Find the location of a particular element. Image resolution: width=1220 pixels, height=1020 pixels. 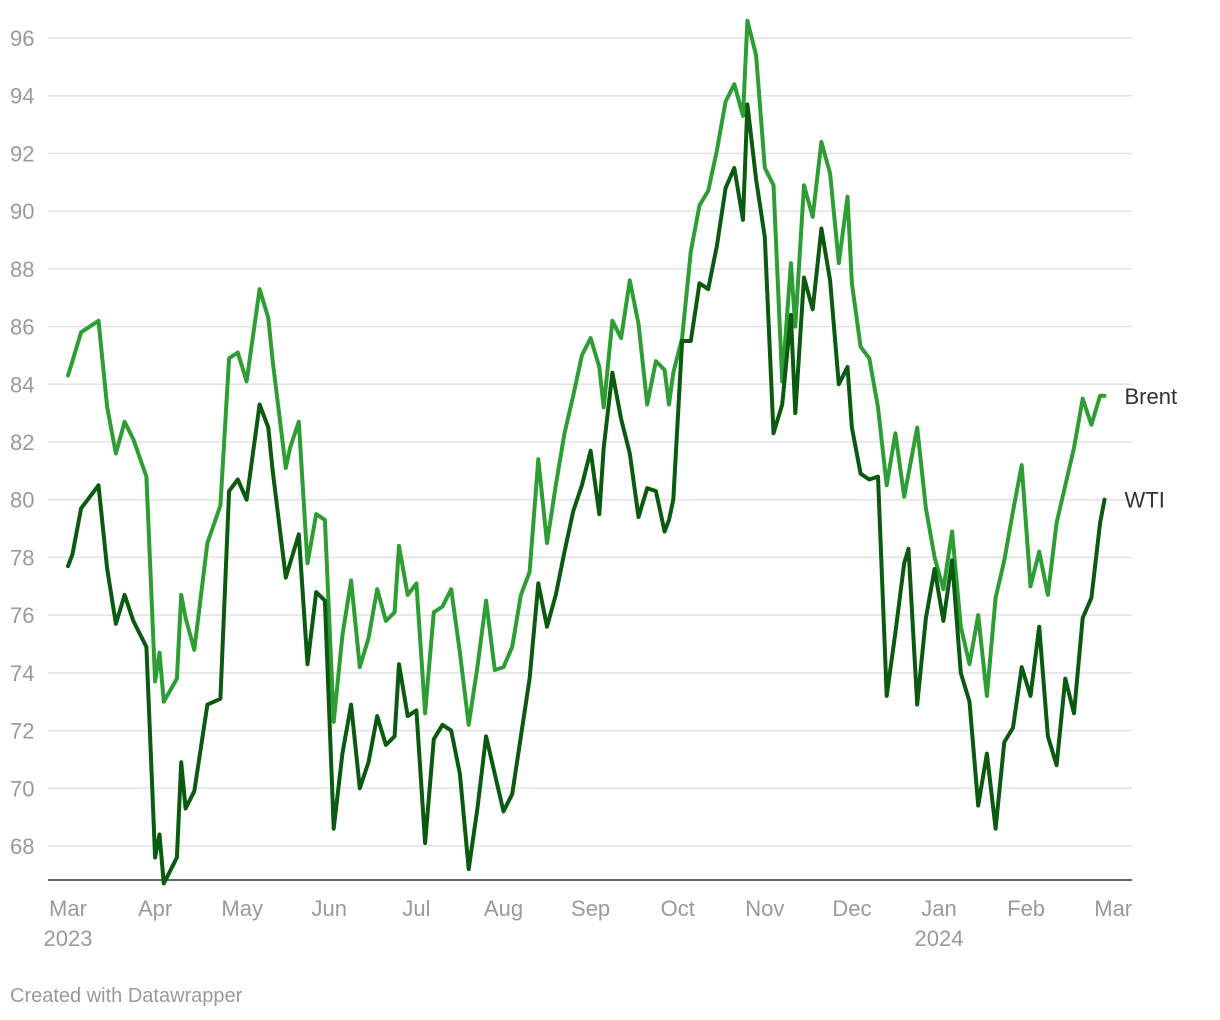

x-tick-label: Oct is located at coordinates (678, 908).